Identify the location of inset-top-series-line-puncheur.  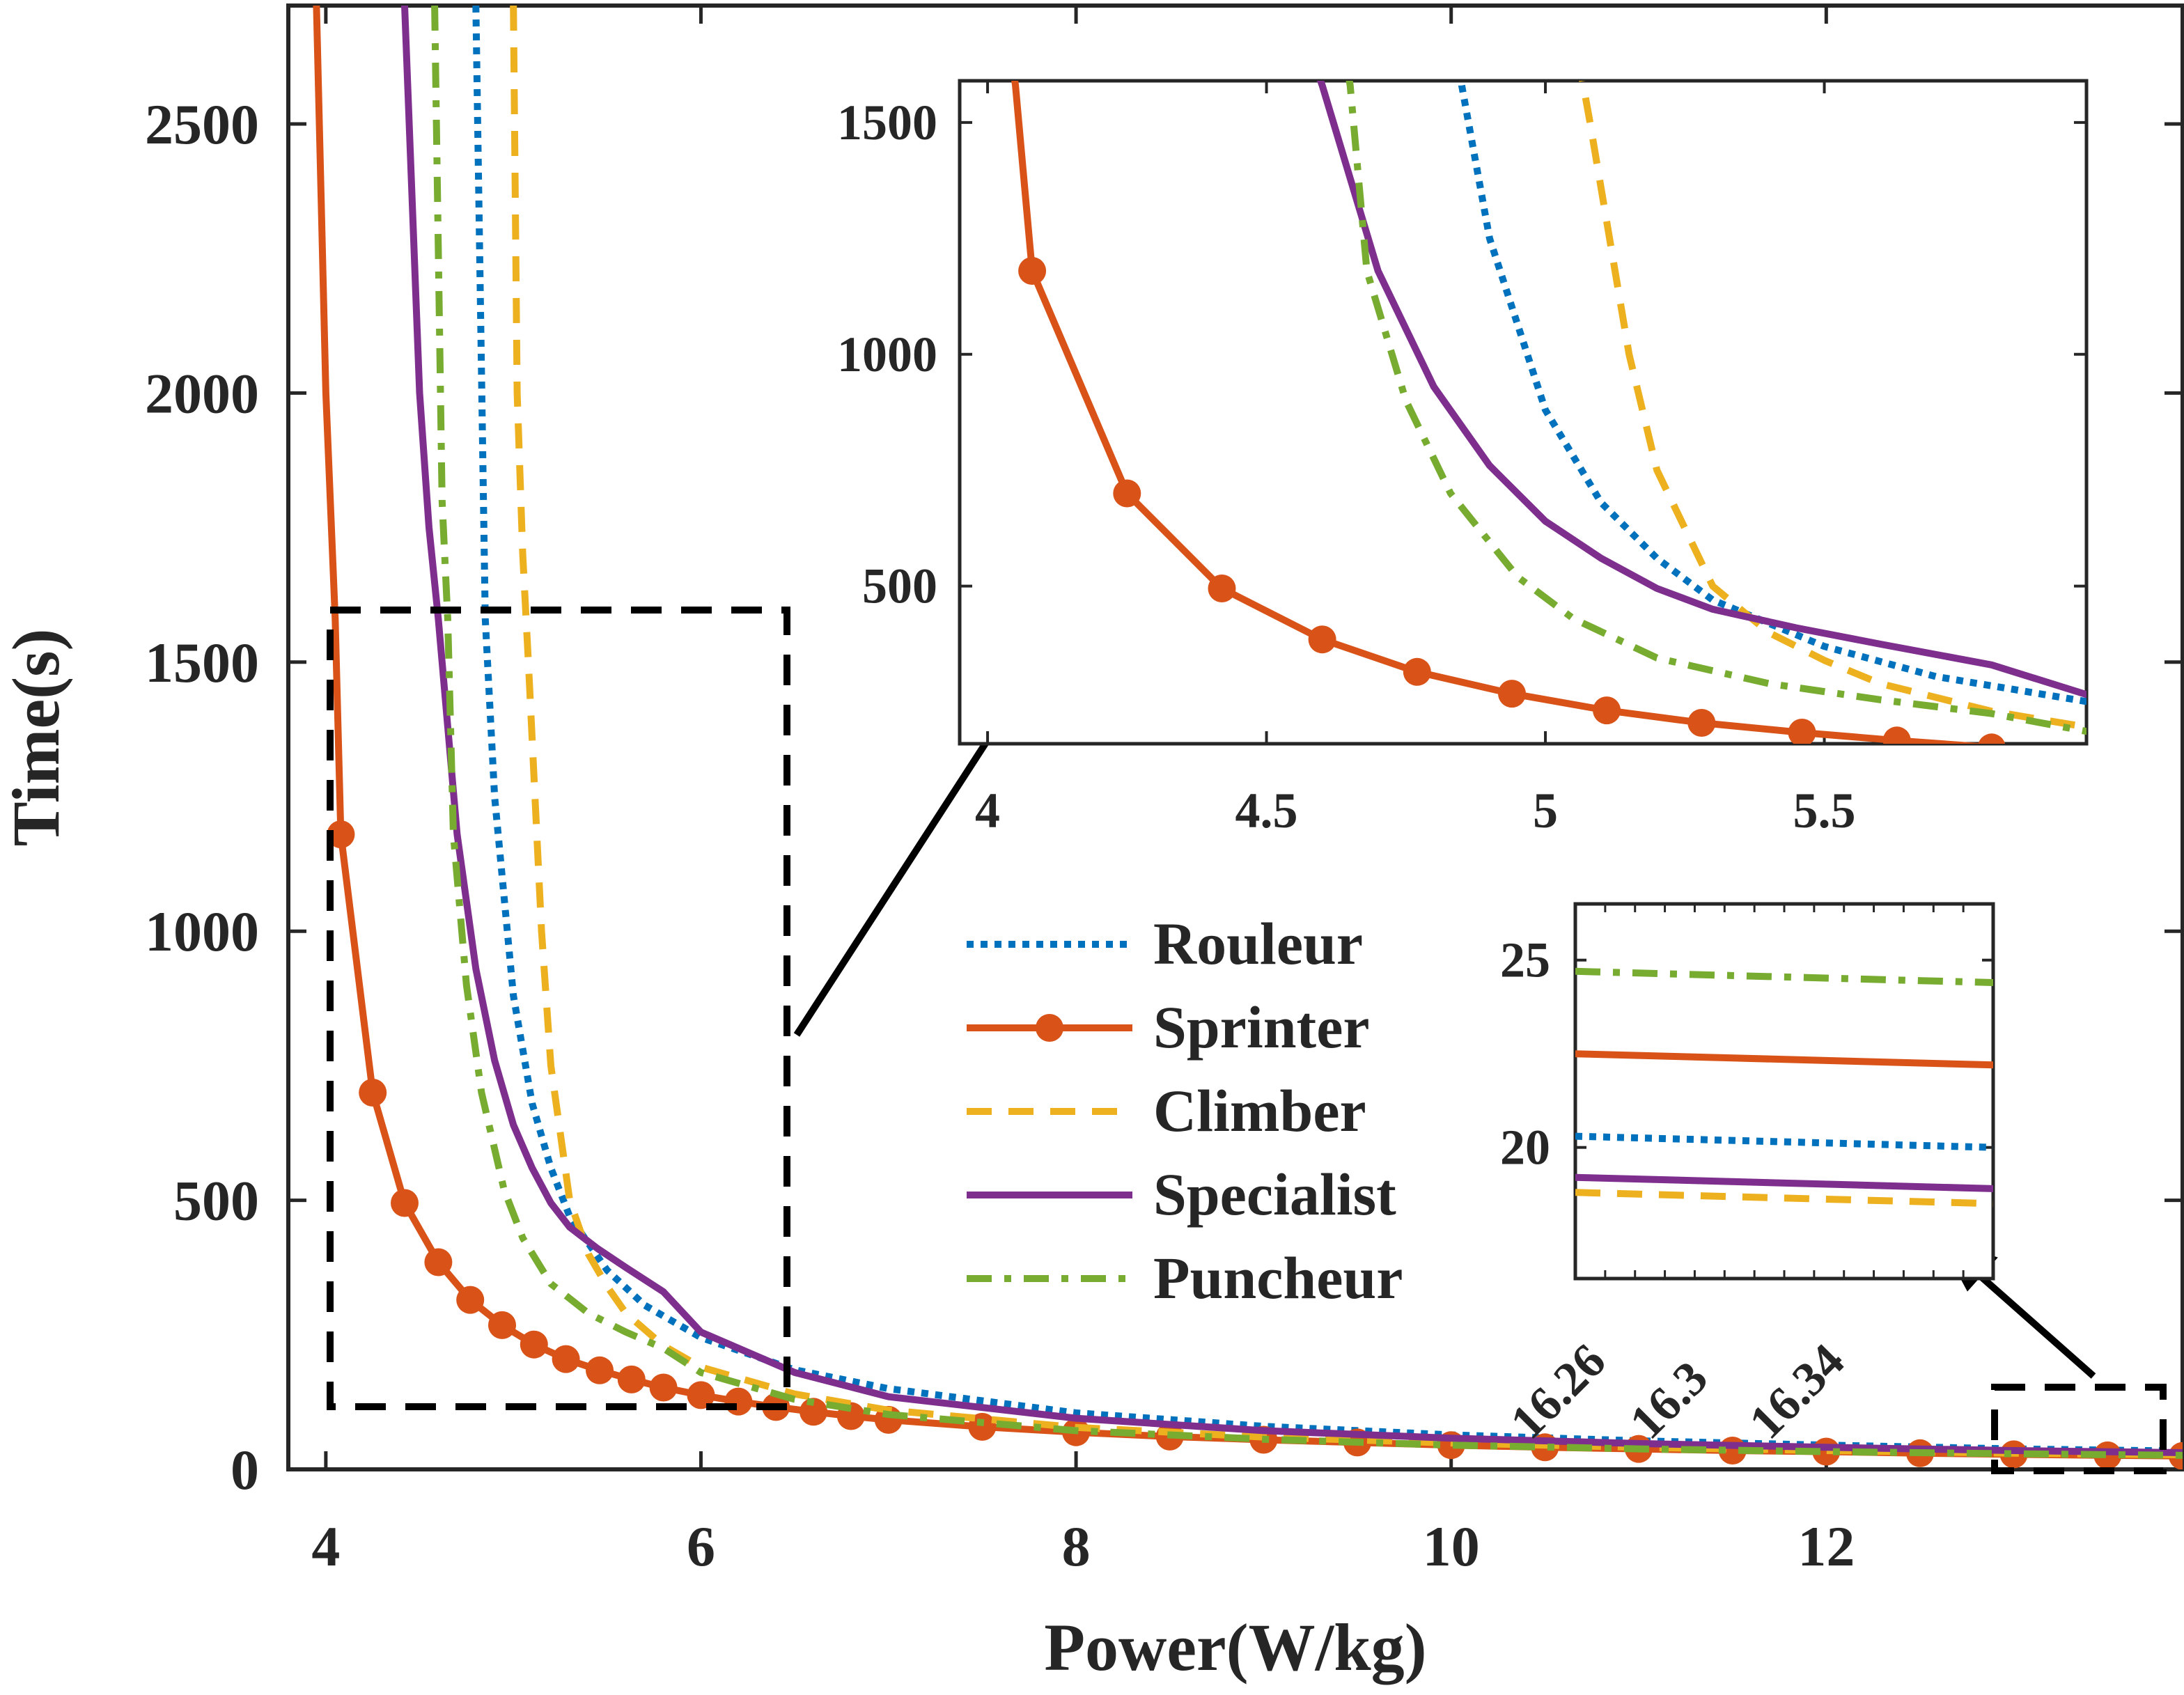
(1716, 408).